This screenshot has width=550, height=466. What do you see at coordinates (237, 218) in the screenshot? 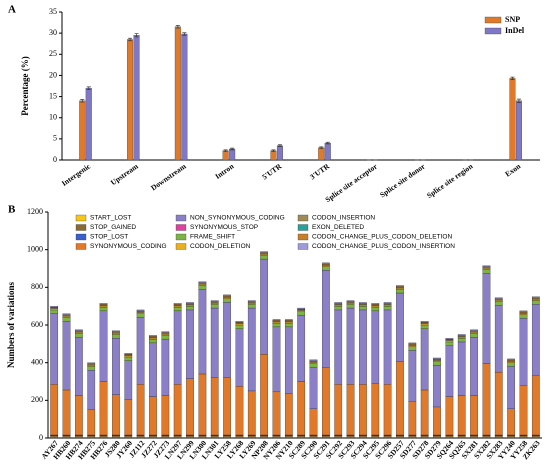
I see `legend-label: NON_SYNONYMOUS_CODING` at bounding box center [237, 218].